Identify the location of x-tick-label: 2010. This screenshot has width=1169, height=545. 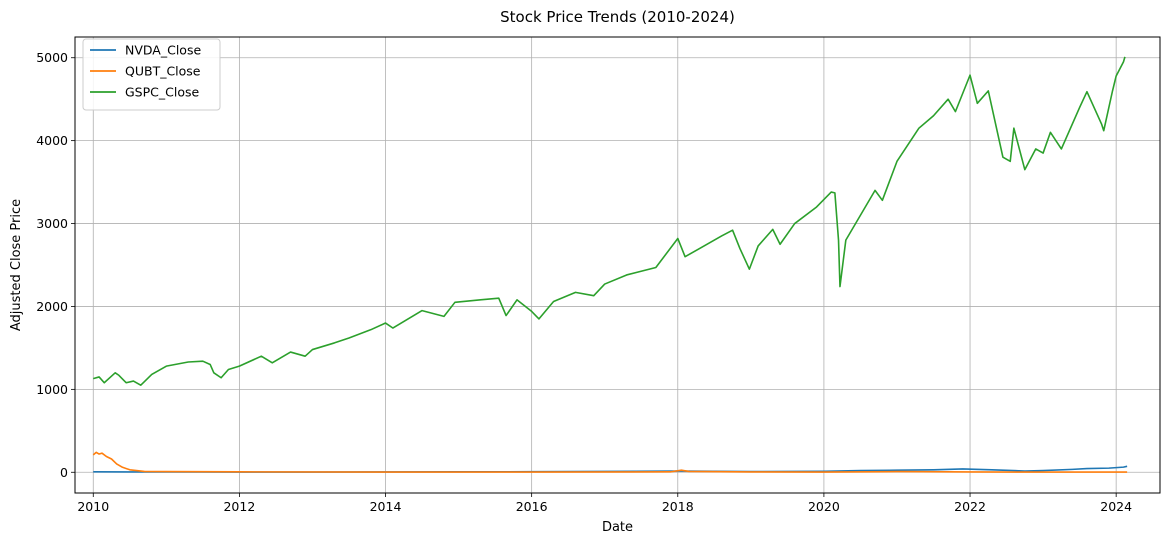
(93, 506).